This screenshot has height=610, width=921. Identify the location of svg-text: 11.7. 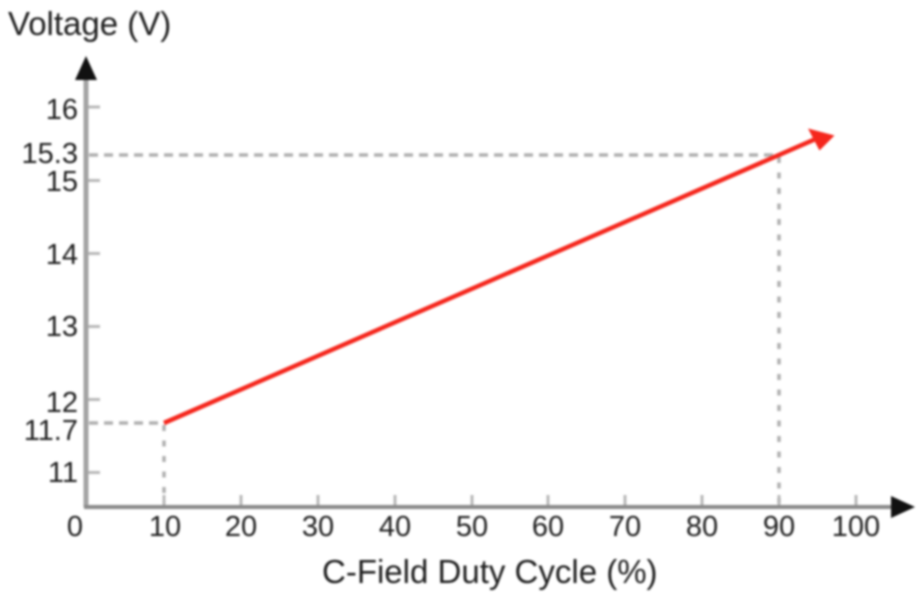
(51, 431).